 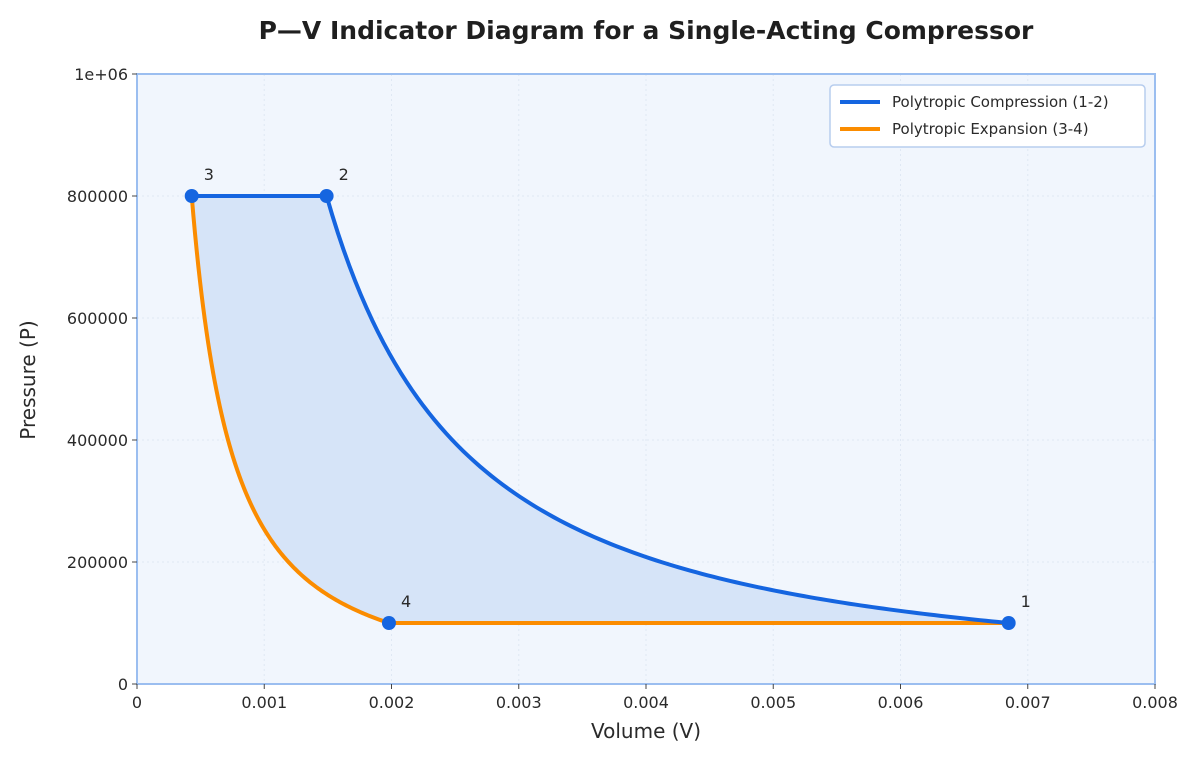 I want to click on y-tick-label: 600000, so click(x=97, y=318).